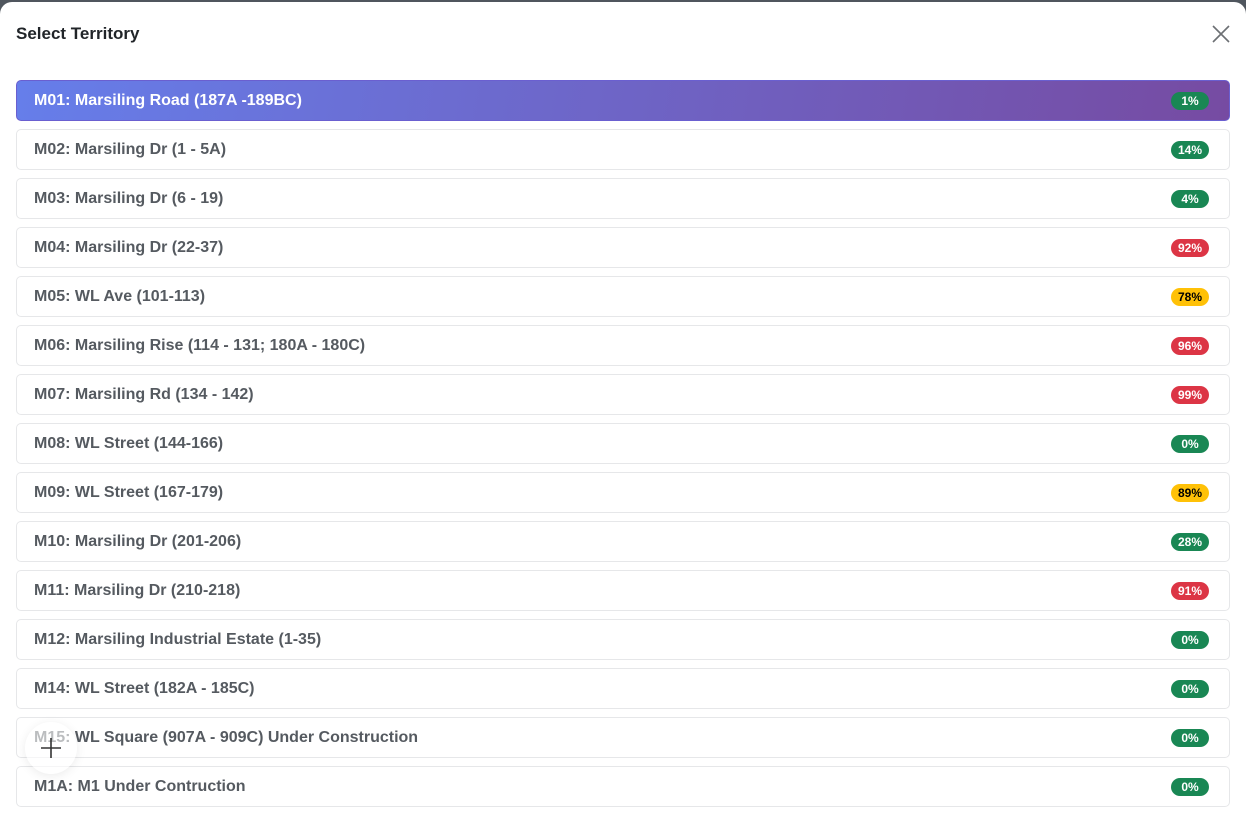  I want to click on territory-item: M09: WL Street (167-179) 89%, so click(623, 492).